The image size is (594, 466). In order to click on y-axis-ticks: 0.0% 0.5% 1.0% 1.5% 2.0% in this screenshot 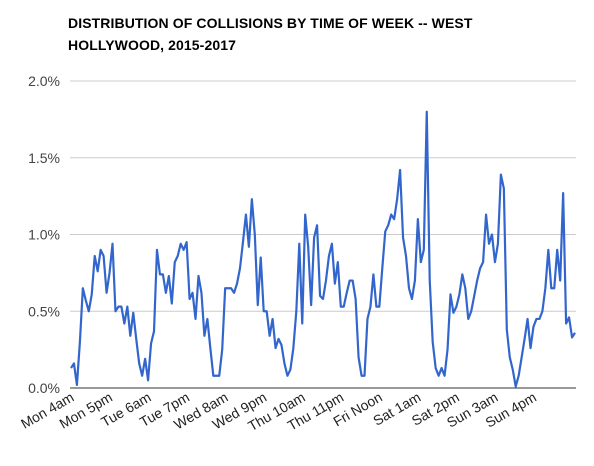, I will do `click(44, 234)`.